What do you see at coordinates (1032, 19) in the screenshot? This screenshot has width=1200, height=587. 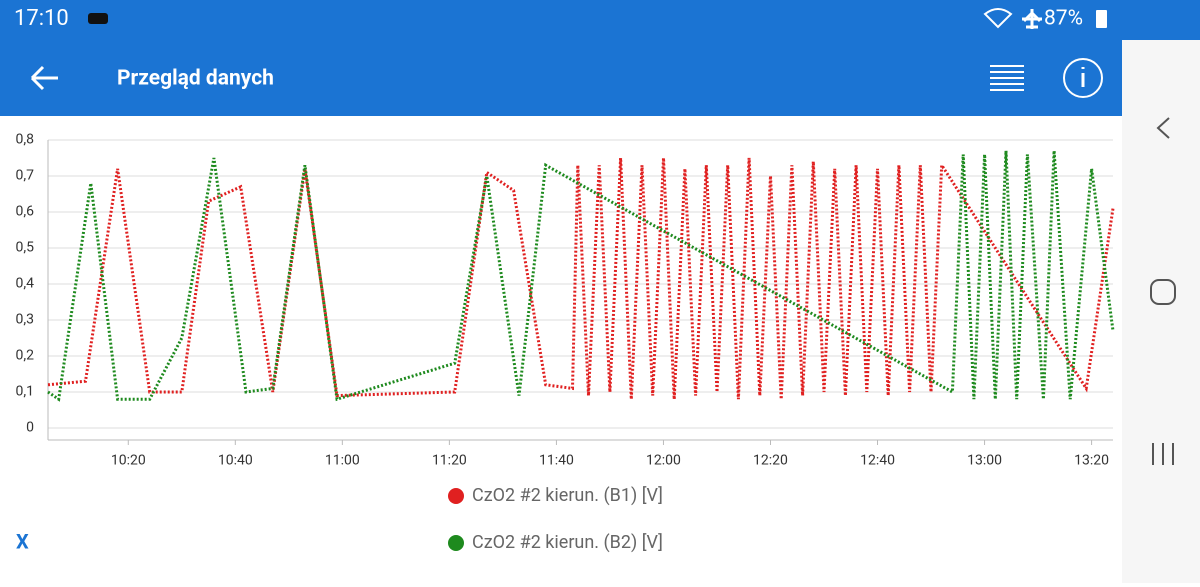 I see `airplane-icon` at bounding box center [1032, 19].